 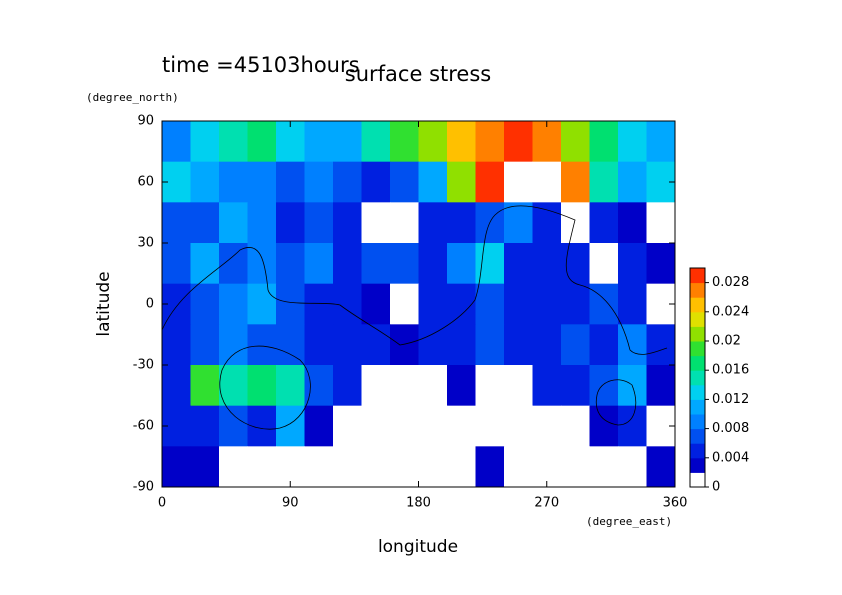 I want to click on colorbar-tick-label: 0.016, so click(x=730, y=370).